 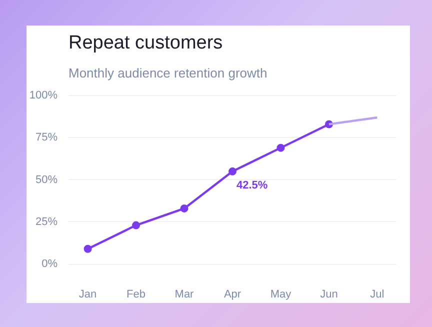 I want to click on x-tick-label: Apr, so click(x=233, y=294).